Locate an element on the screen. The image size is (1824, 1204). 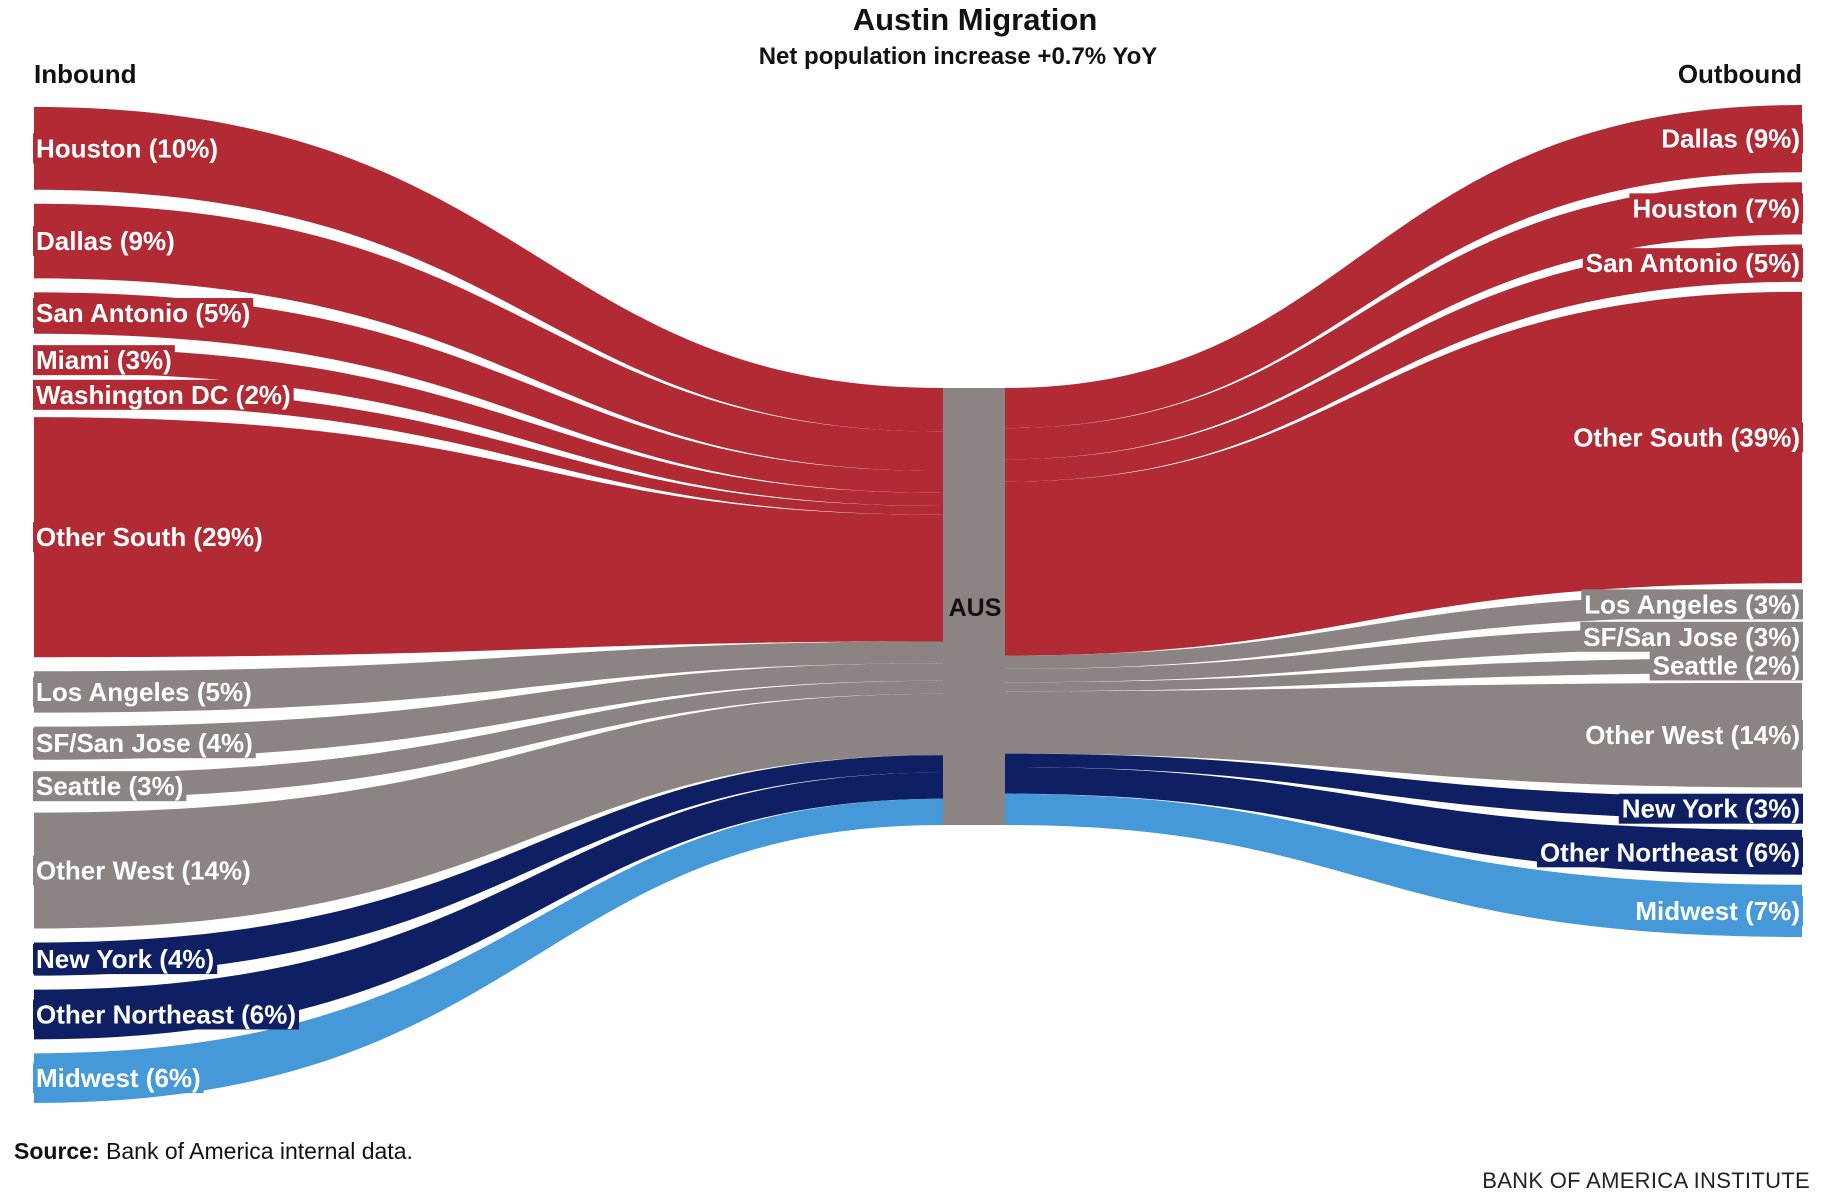
inbound-other-south-flow is located at coordinates (488, 537).